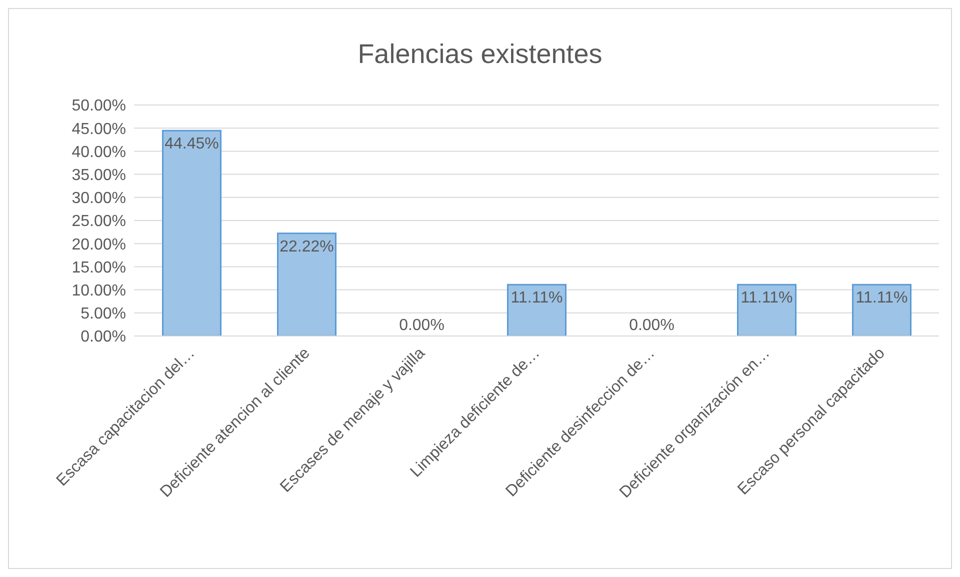 The image size is (960, 577). I want to click on y-tick-label: 40.00%, so click(99, 152).